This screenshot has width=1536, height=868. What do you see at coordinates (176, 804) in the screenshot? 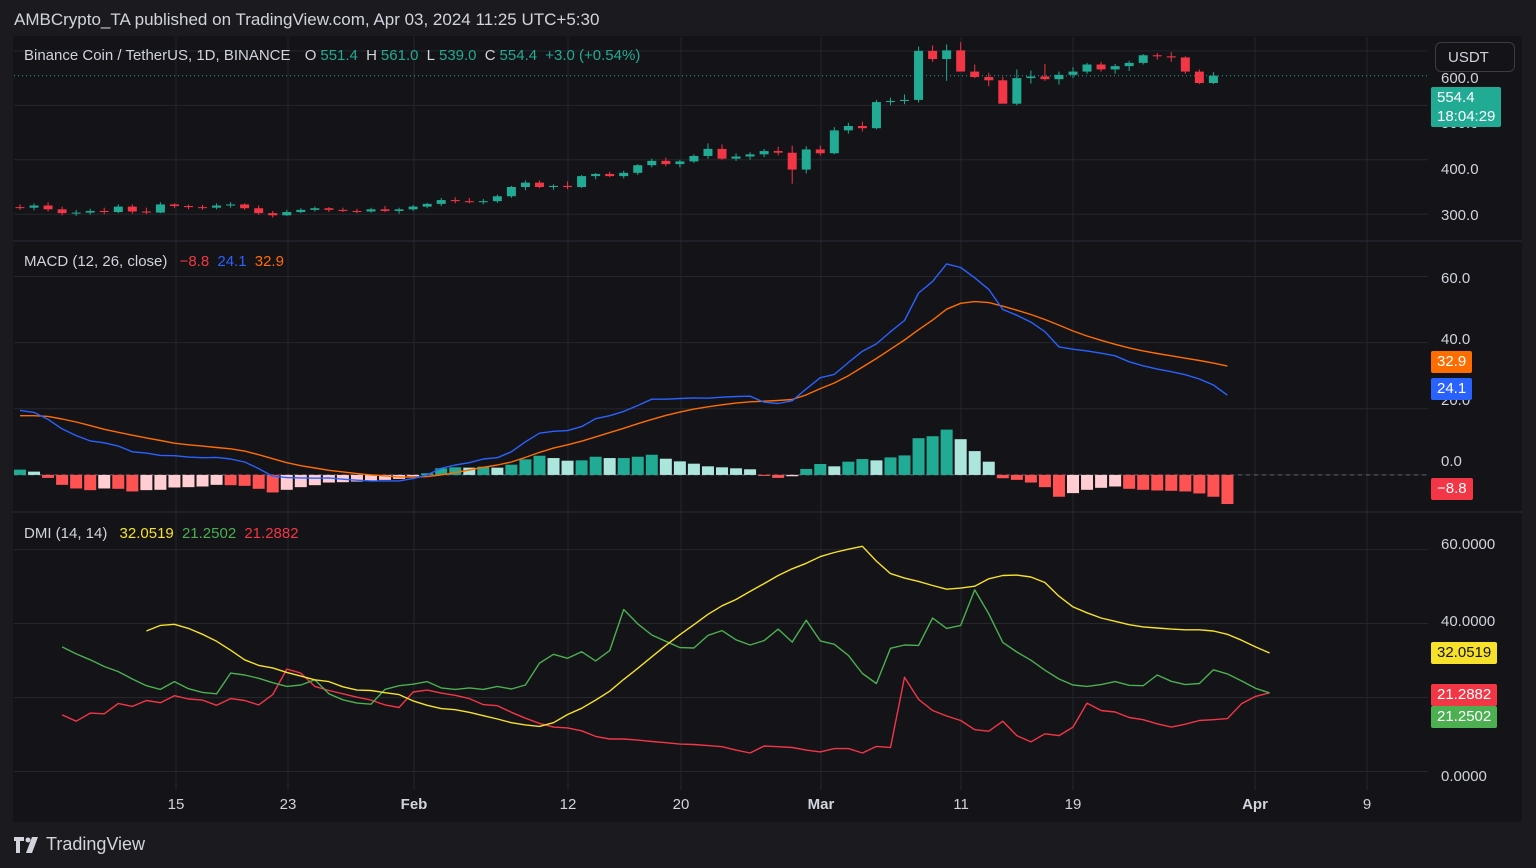
I see `x-tick: 15` at bounding box center [176, 804].